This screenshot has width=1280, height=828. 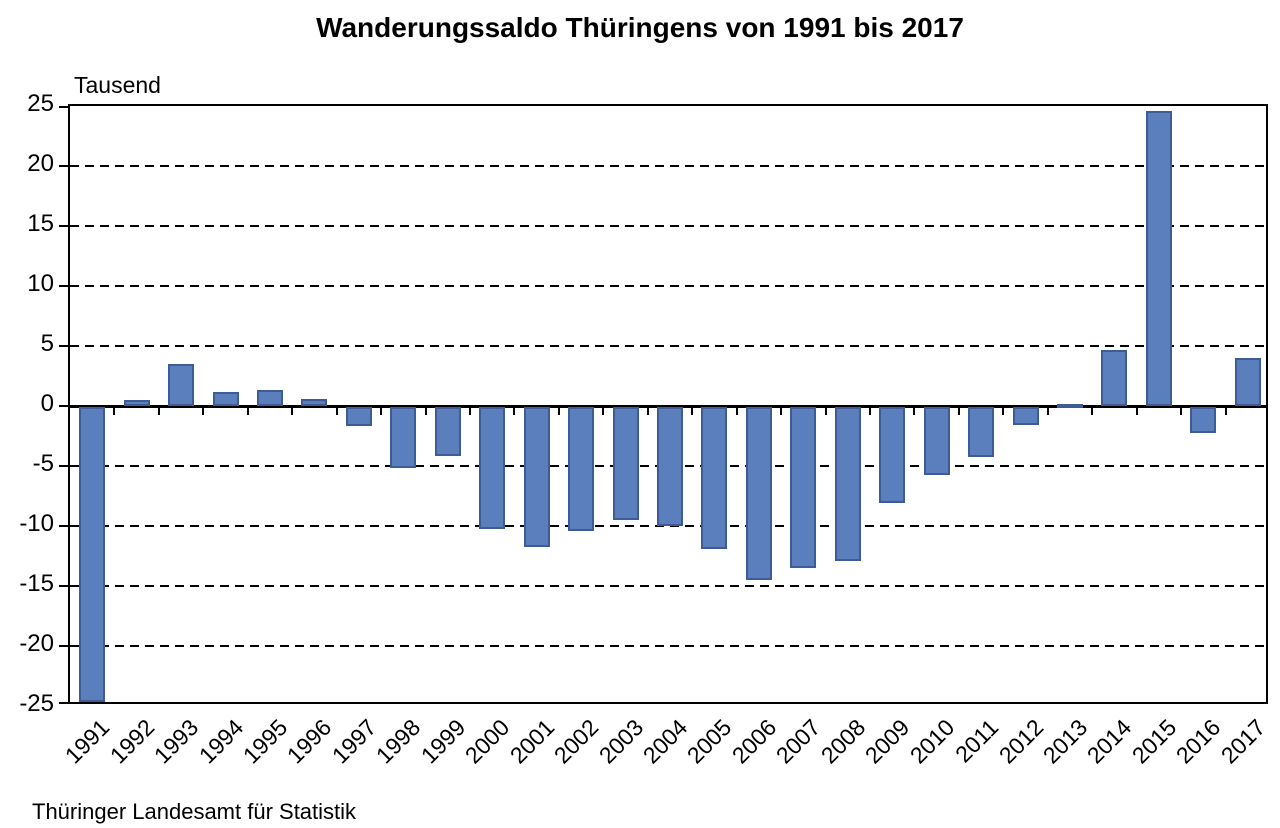 What do you see at coordinates (936, 441) in the screenshot?
I see `bar-2010` at bounding box center [936, 441].